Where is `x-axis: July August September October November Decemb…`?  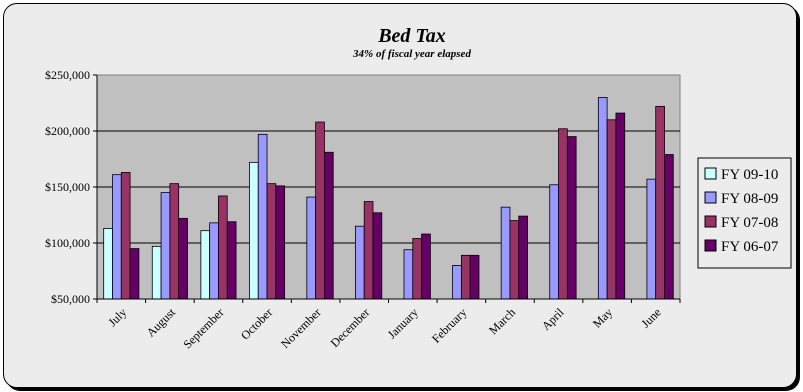 x-axis: July August September October November Decemb… is located at coordinates (388, 324).